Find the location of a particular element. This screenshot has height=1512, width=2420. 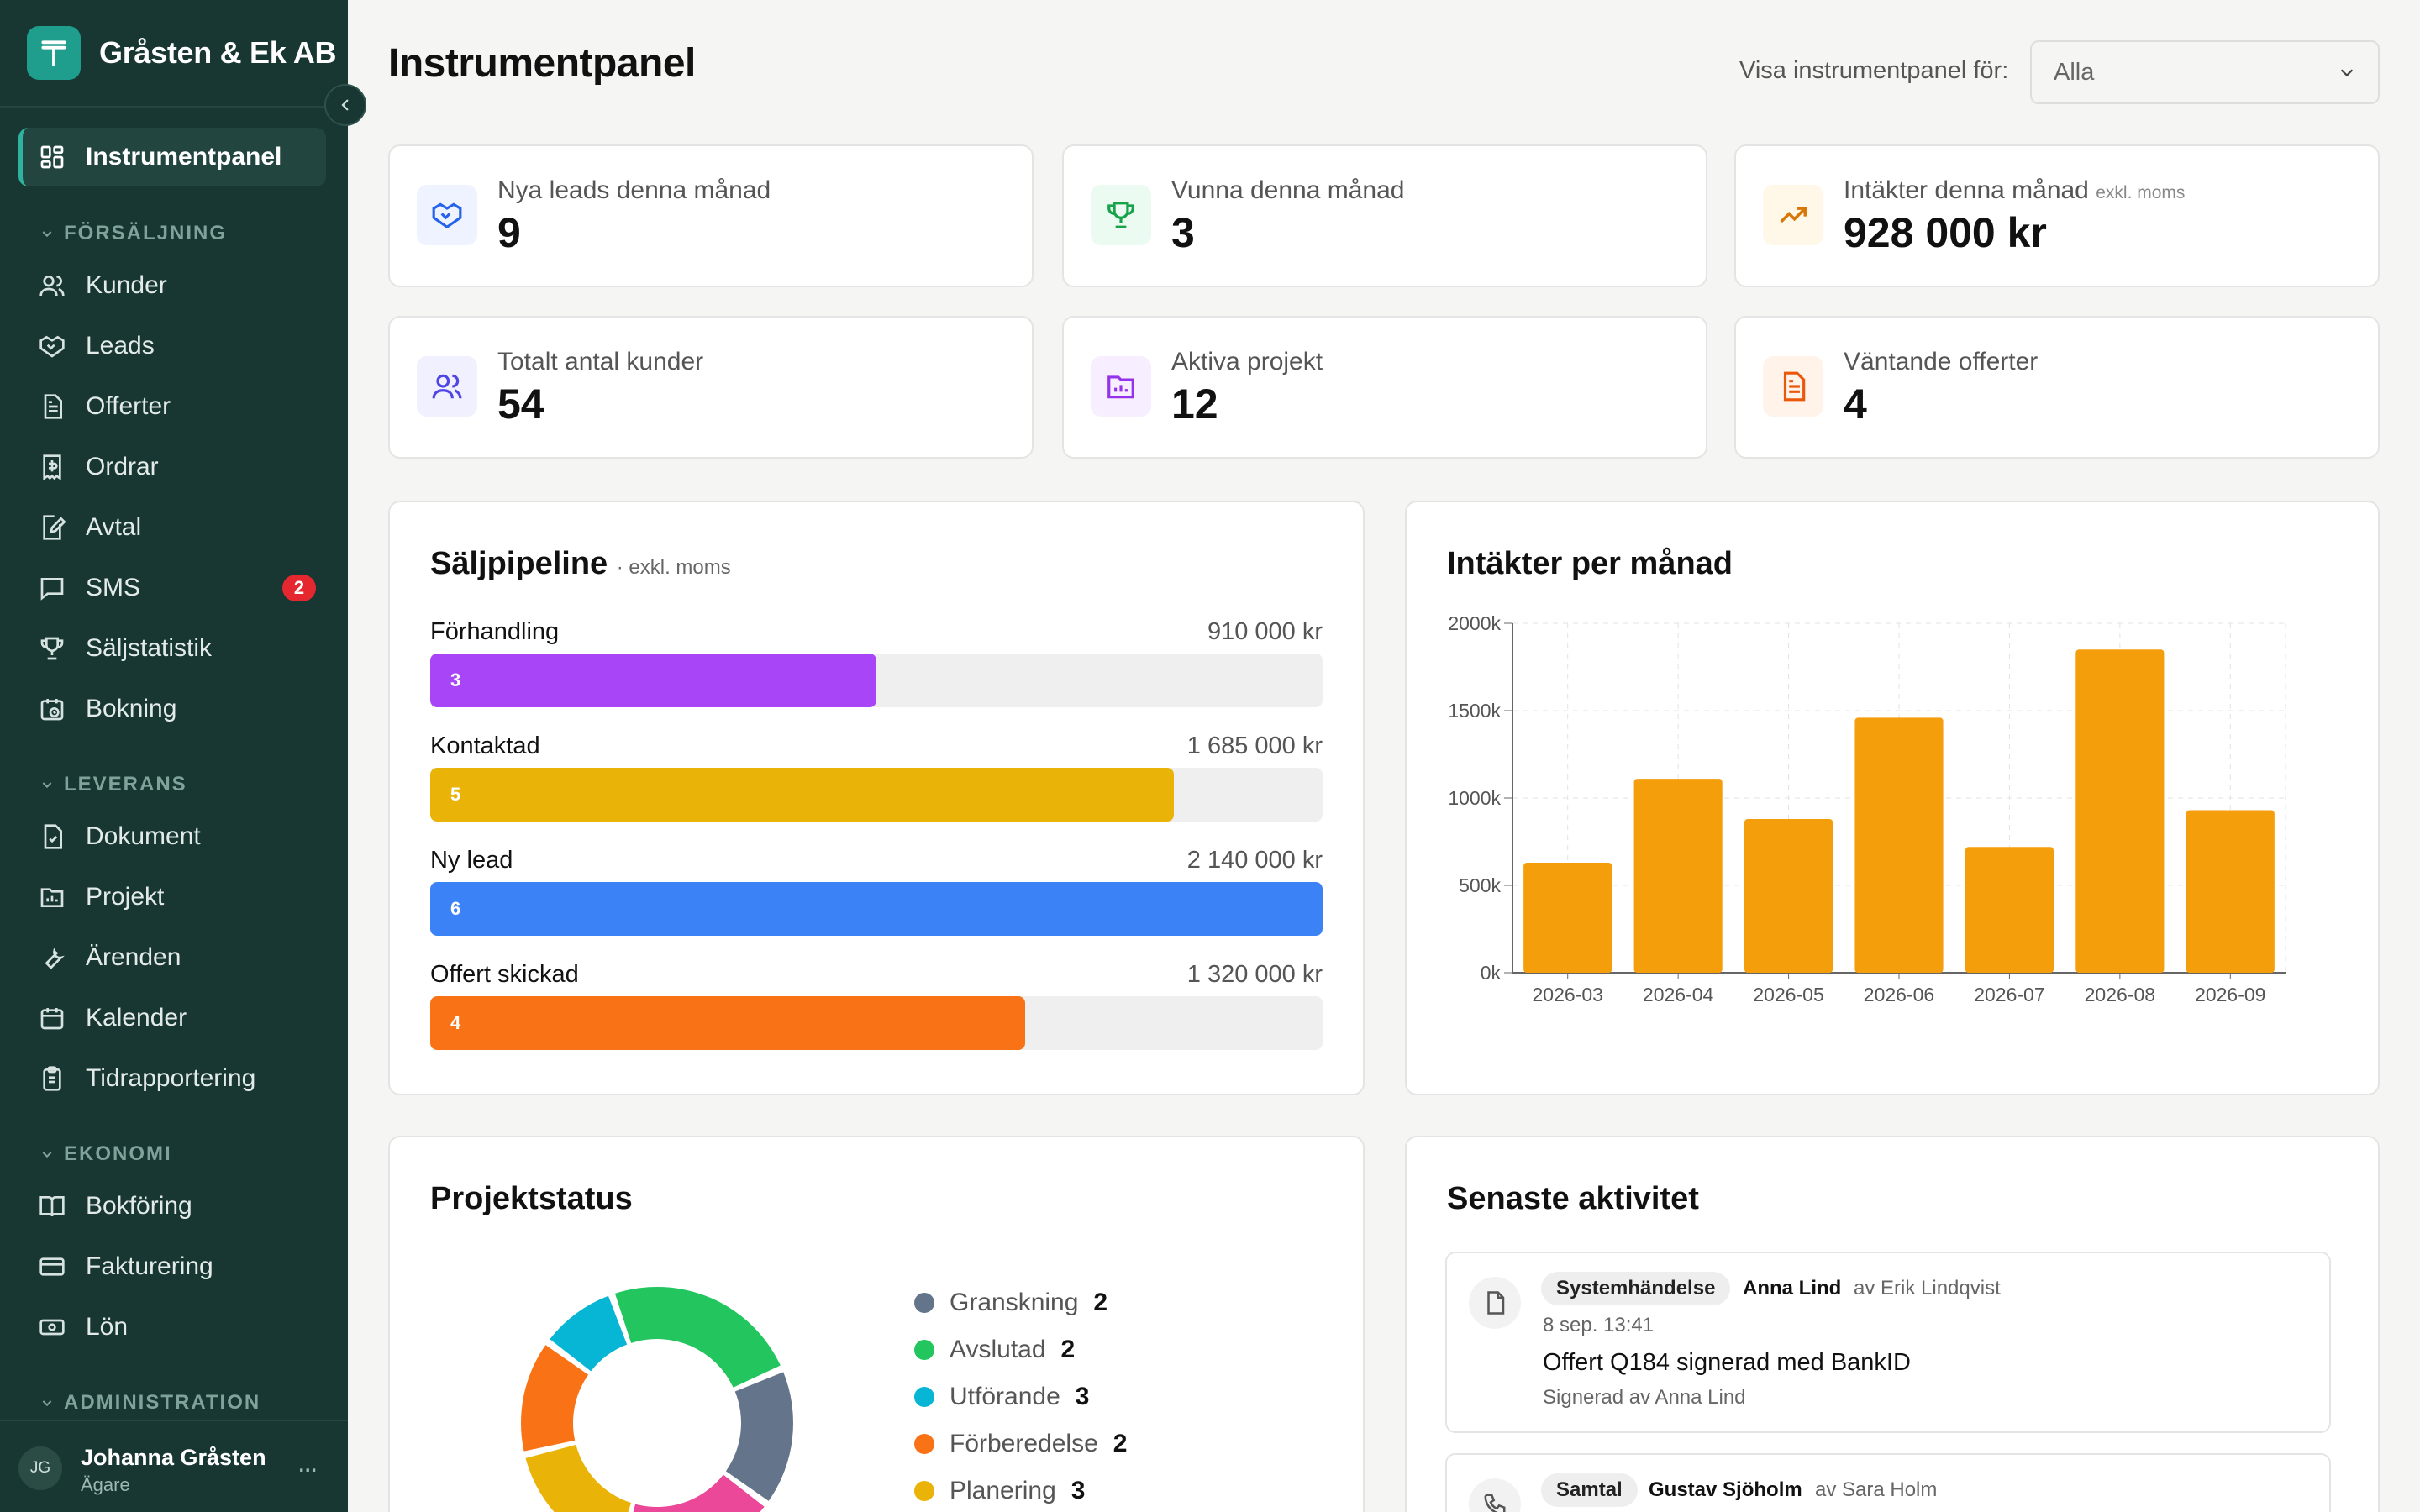

brand-logo is located at coordinates (54, 53).